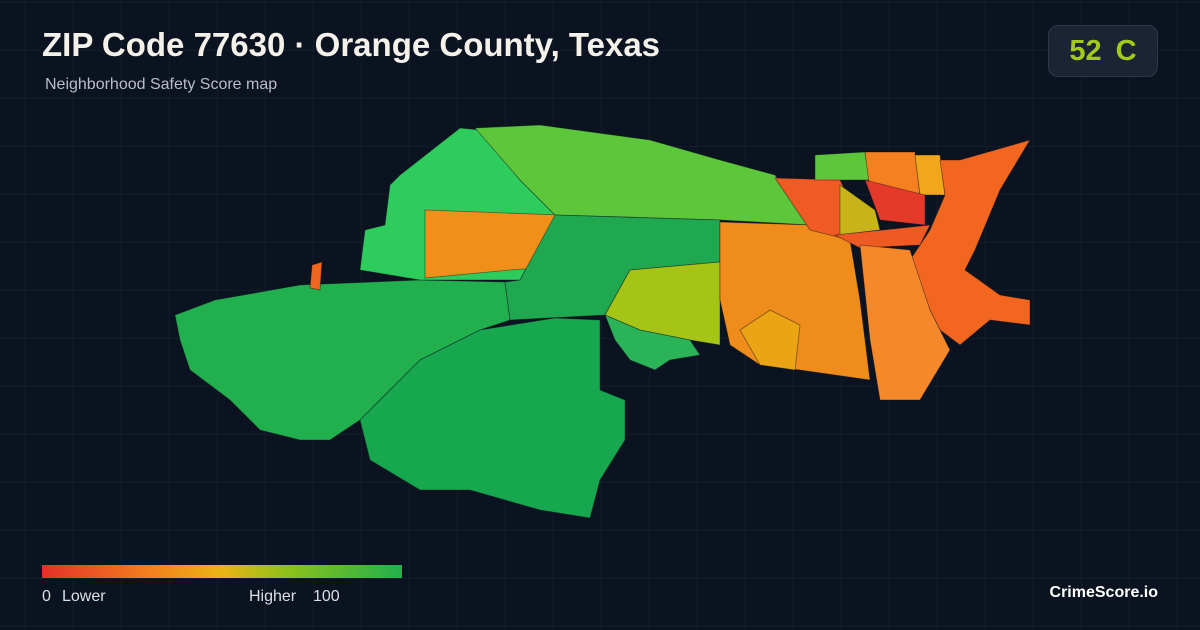 The width and height of the screenshot is (1200, 630). What do you see at coordinates (1103, 592) in the screenshot?
I see `brand: CrimeScore.io` at bounding box center [1103, 592].